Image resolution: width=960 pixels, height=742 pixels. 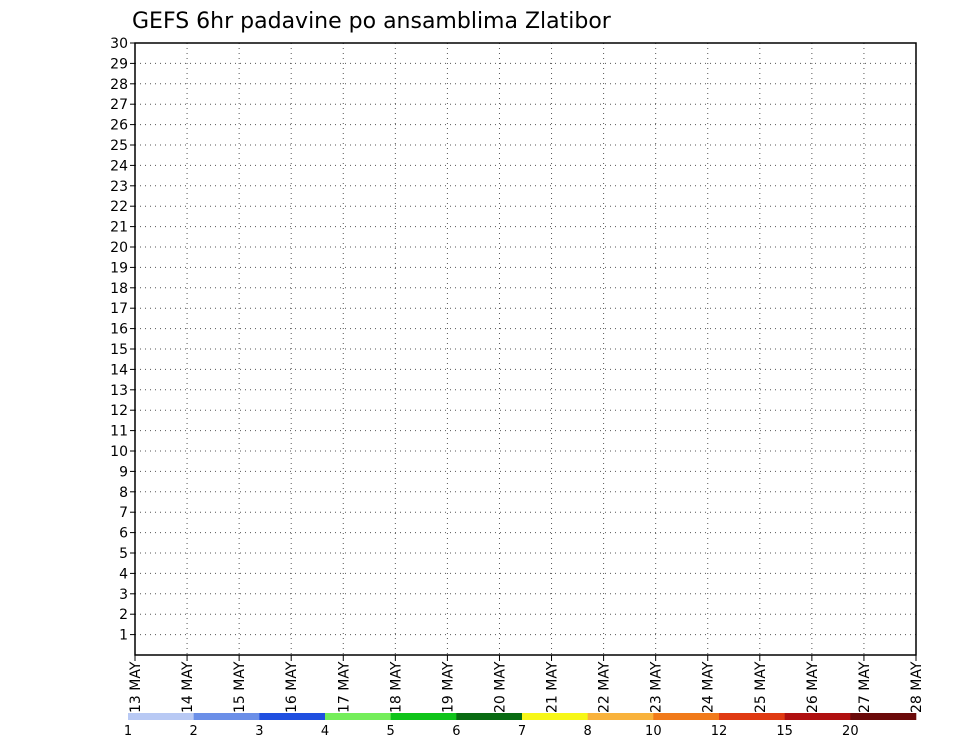 I want to click on y-tick-label: 1, so click(x=123, y=636).